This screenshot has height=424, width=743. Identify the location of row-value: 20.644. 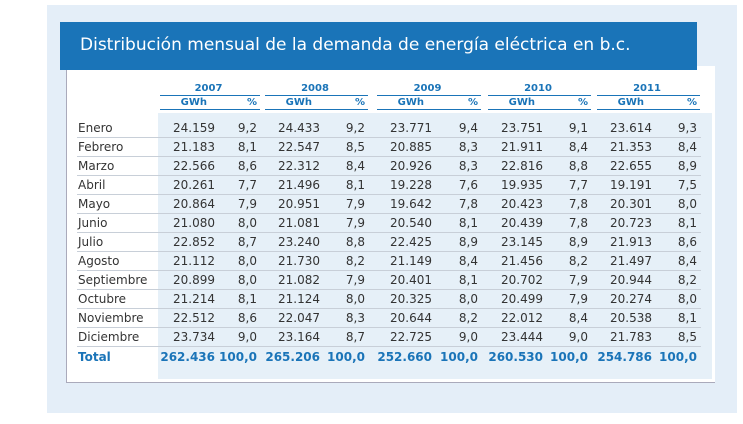
(411, 318).